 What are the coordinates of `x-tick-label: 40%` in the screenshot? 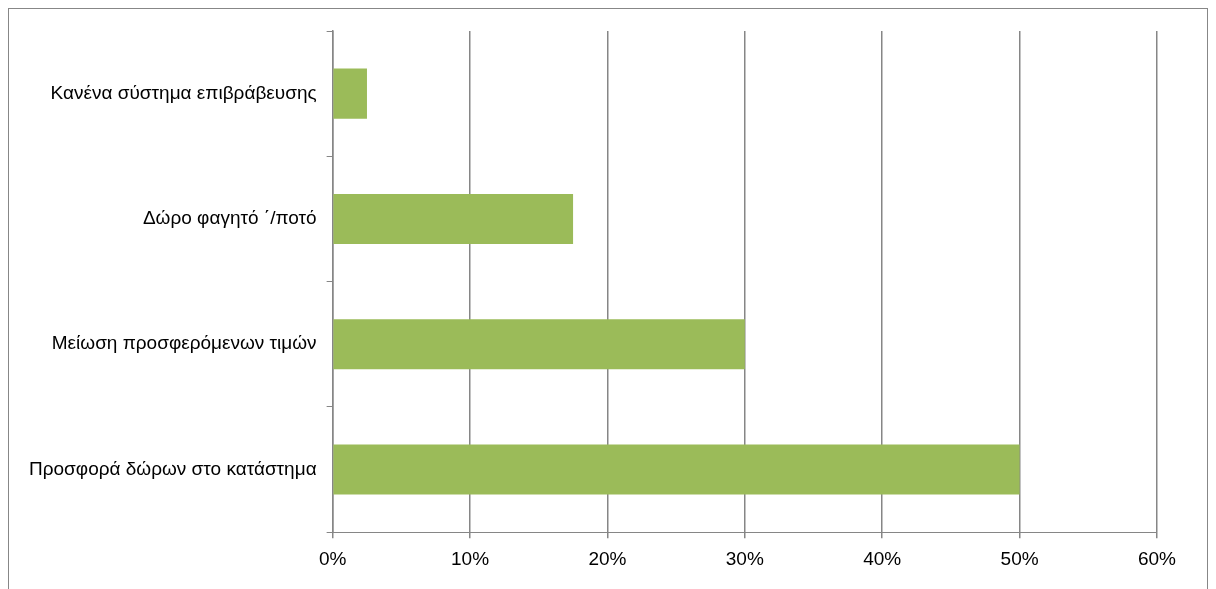 It's located at (882, 558).